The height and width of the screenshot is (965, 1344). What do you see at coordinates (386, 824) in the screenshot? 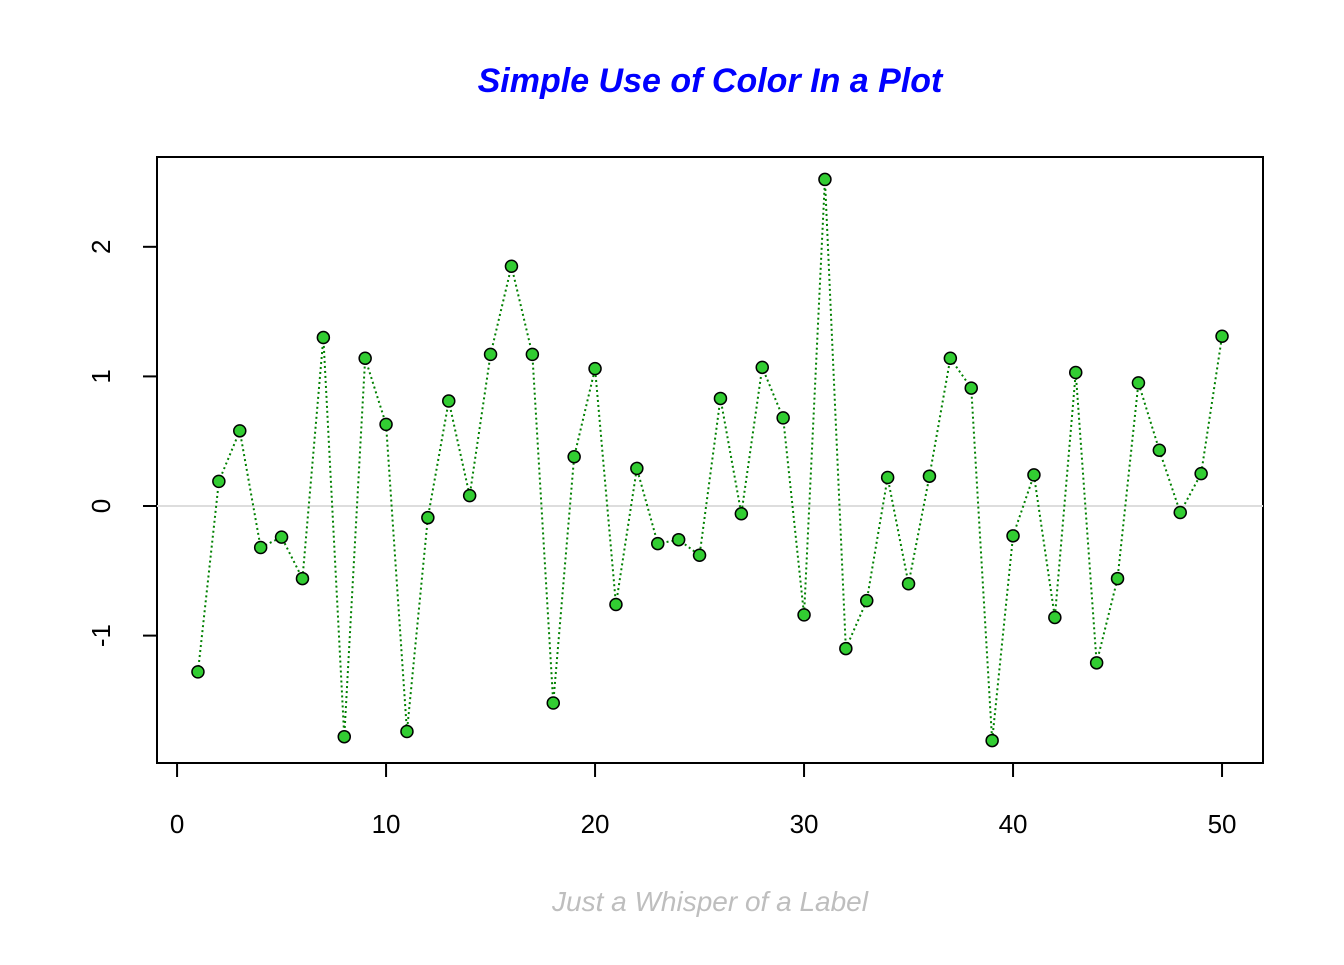
I see `x-tick-label: 10` at bounding box center [386, 824].